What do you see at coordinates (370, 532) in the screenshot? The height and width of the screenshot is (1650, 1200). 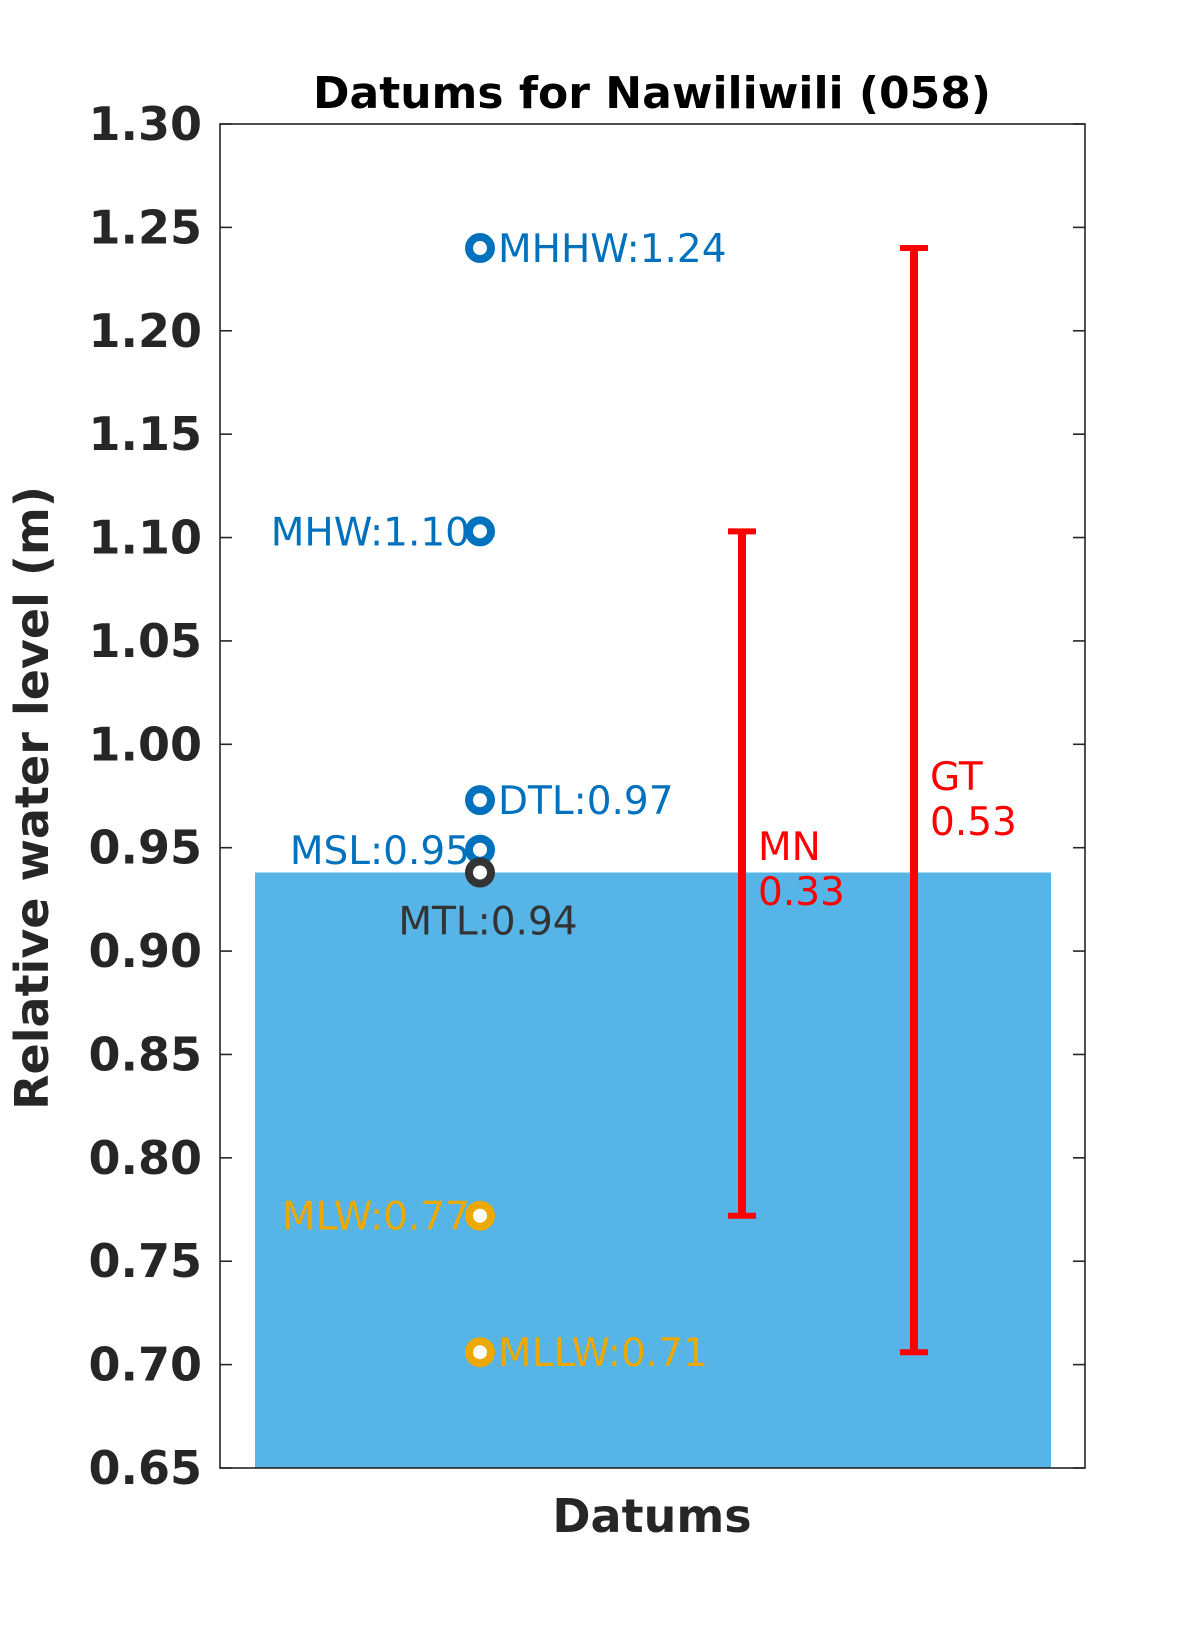 I see `datum-label-mhw: MHW:1.10` at bounding box center [370, 532].